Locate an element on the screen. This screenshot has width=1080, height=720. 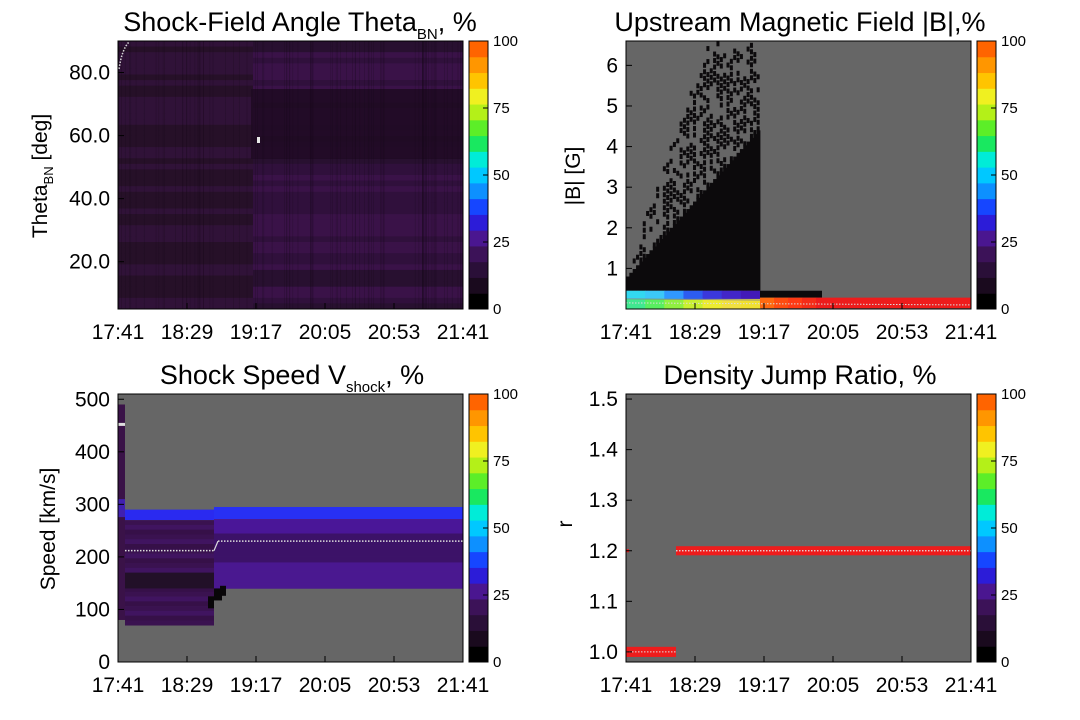
plot-area is located at coordinates (290, 175).